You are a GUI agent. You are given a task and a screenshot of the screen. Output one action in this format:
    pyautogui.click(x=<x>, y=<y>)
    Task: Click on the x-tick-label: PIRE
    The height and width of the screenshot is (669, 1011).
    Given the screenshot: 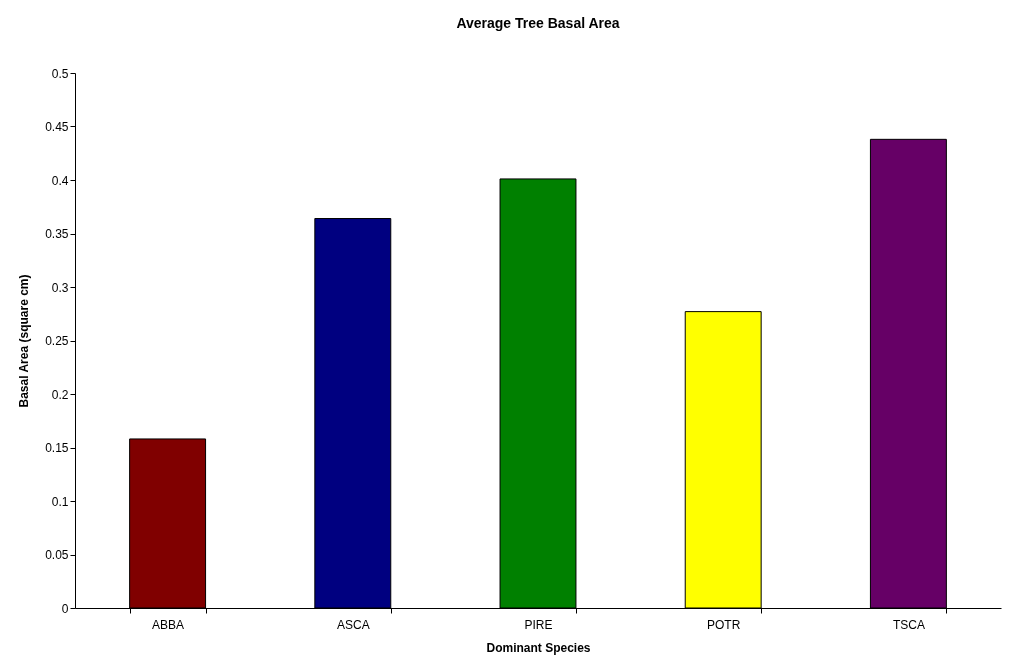 What is the action you would take?
    pyautogui.click(x=538, y=624)
    